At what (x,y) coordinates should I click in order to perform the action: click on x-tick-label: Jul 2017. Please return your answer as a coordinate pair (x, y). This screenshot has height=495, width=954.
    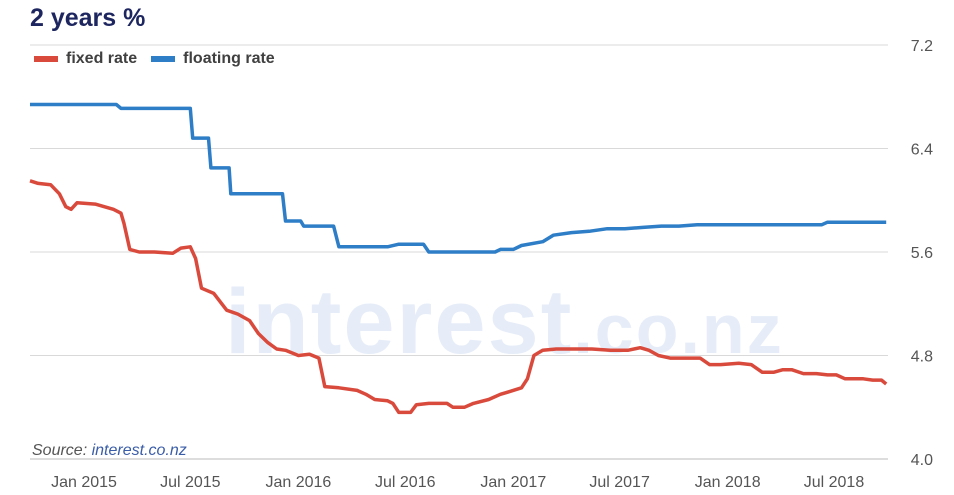
    Looking at the image, I should click on (619, 482).